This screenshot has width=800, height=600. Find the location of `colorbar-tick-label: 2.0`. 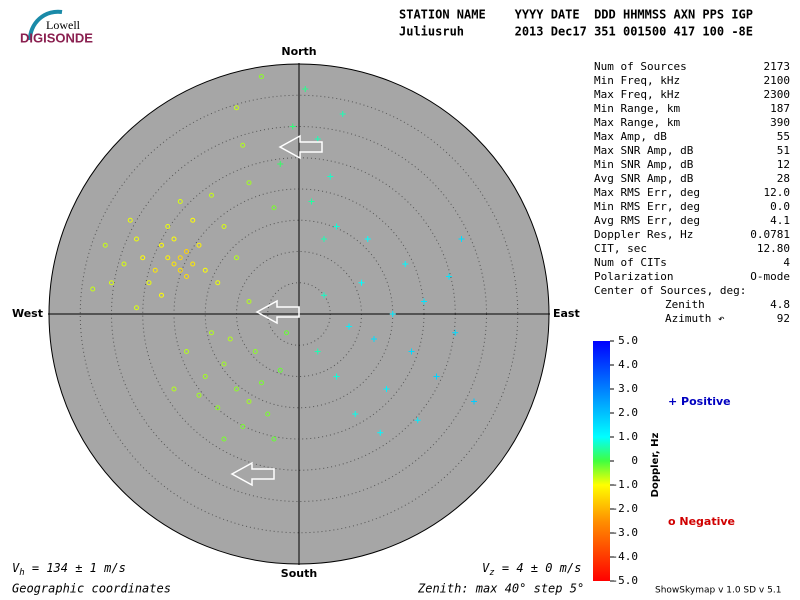

colorbar-tick-label: 2.0 is located at coordinates (628, 412).